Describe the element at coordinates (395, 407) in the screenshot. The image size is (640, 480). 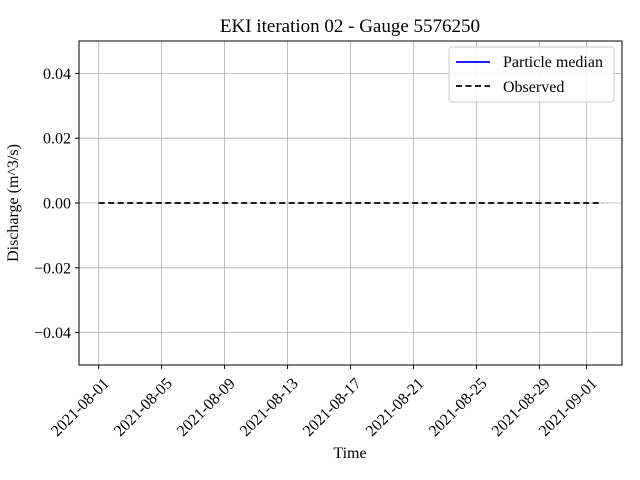
I see `x-tick-label: 2021-08-21` at that location.